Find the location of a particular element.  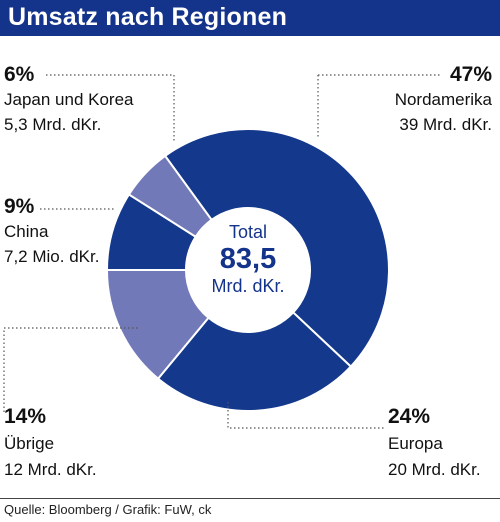

data-label-amount-china: 7,2 Mio. dKr. is located at coordinates (52, 256).